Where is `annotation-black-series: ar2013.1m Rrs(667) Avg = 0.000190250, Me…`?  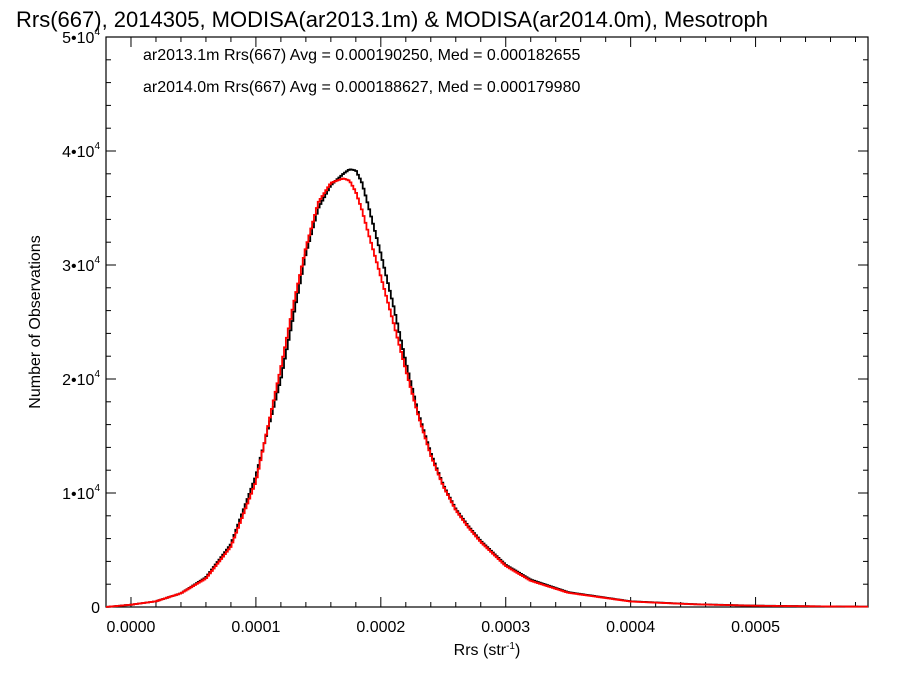 annotation-black-series: ar2013.1m Rrs(667) Avg = 0.000190250, Me… is located at coordinates (361, 55).